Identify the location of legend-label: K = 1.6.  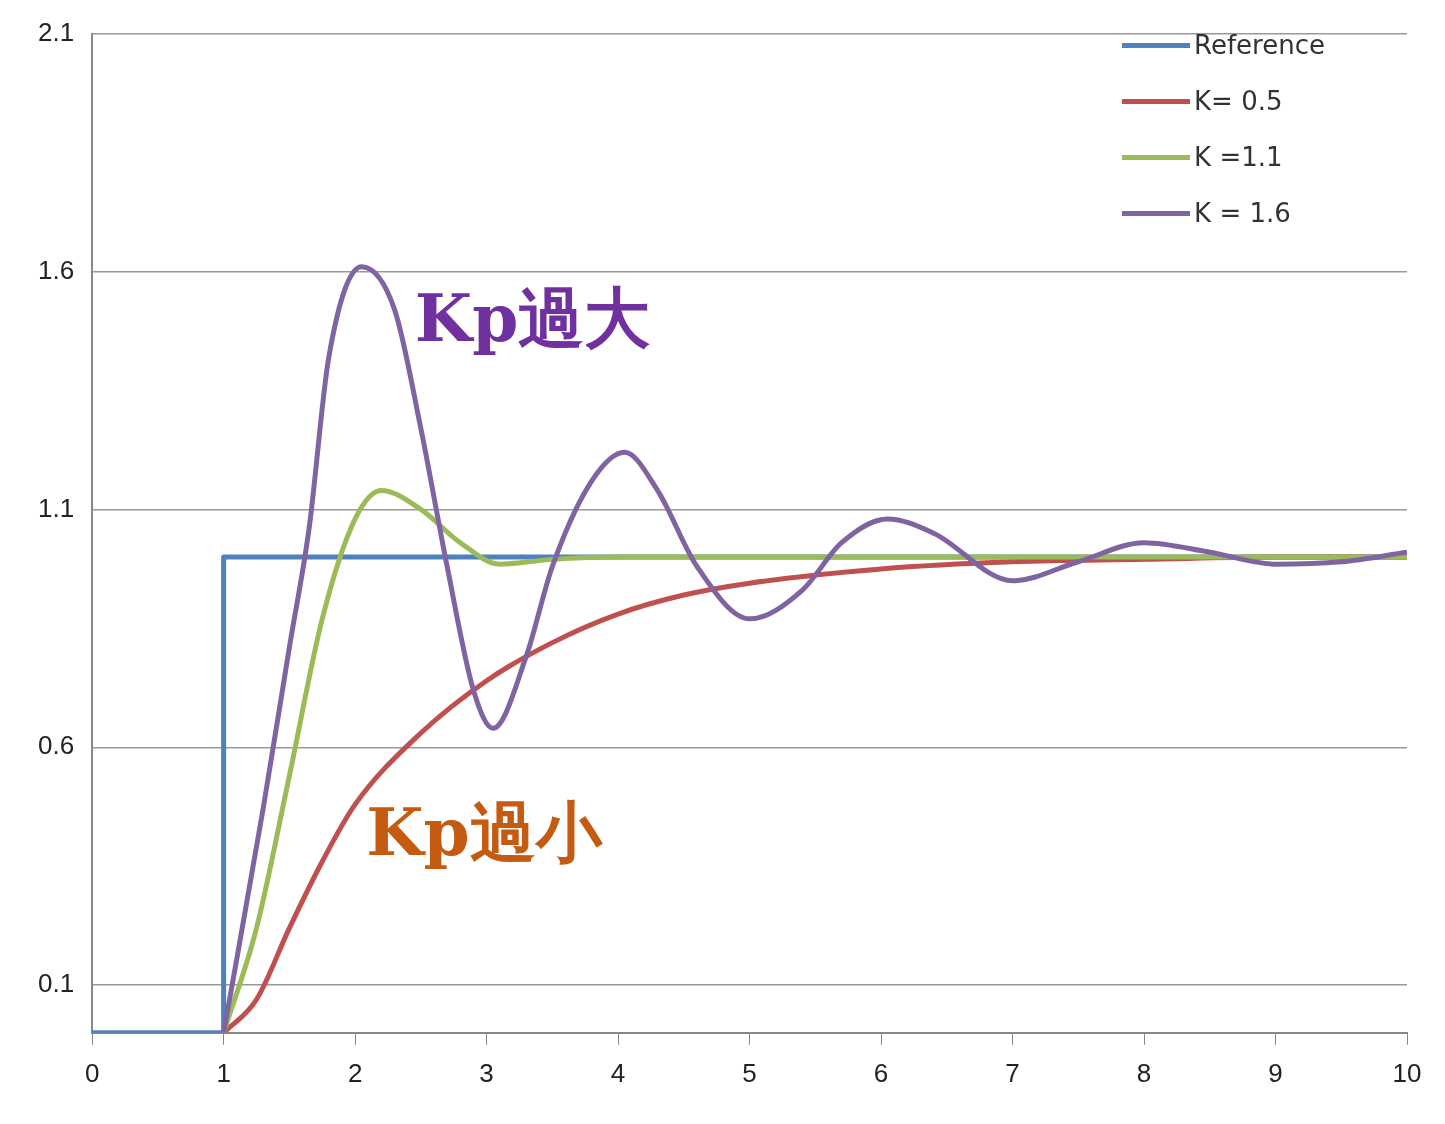
(1242, 213).